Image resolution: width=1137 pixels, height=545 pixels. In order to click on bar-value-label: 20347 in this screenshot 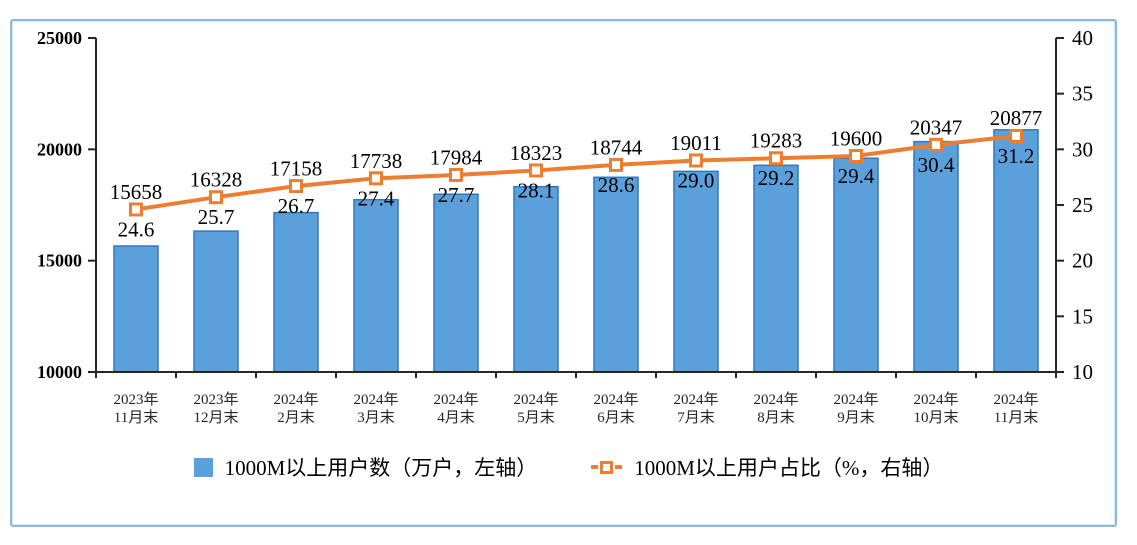, I will do `click(936, 127)`.